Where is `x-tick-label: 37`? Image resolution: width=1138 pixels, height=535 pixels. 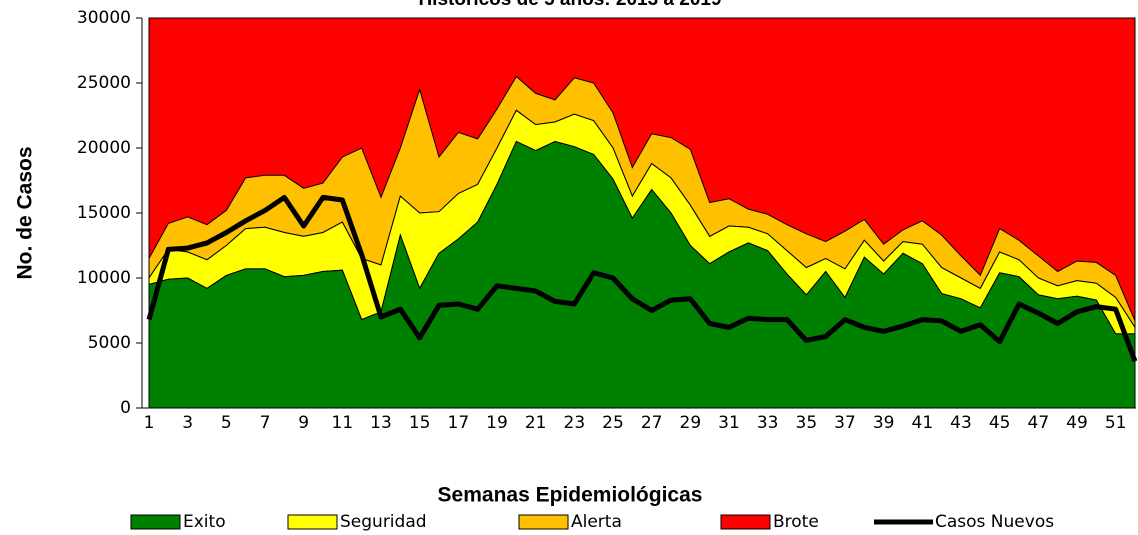 x-tick-label: 37 is located at coordinates (845, 423).